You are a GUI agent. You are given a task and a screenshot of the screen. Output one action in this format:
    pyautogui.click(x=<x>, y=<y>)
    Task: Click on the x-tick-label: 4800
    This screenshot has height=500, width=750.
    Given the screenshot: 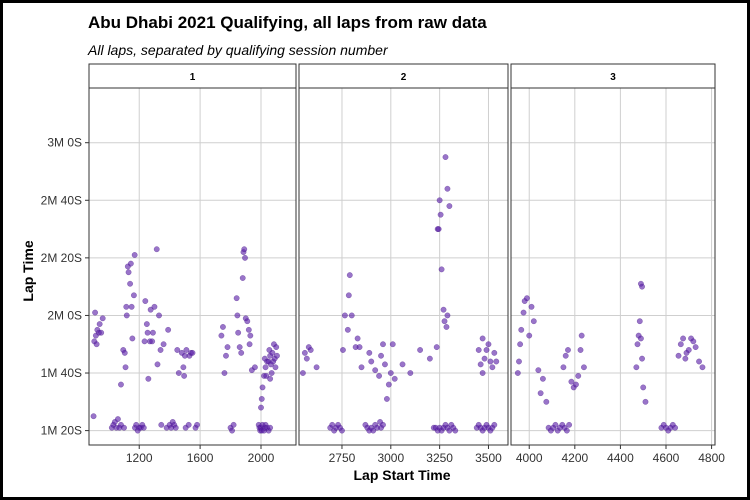 What is the action you would take?
    pyautogui.click(x=711, y=458)
    